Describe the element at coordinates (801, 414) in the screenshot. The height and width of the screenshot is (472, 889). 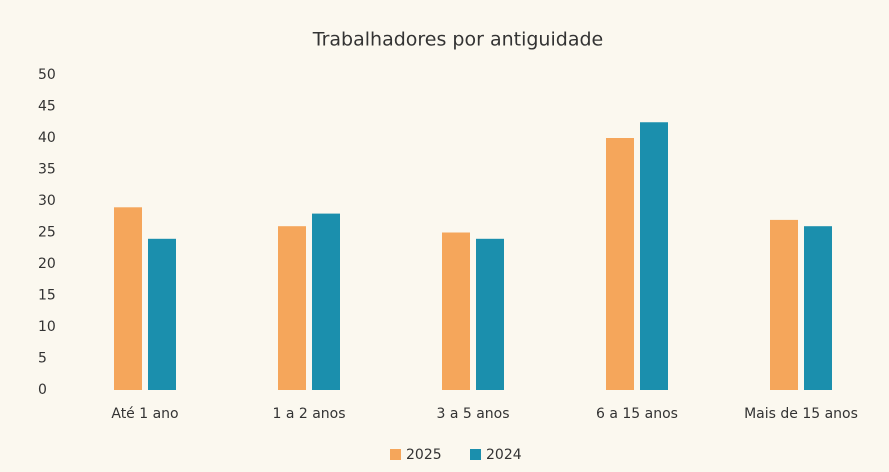
I see `x-tick-label: Mais de 15 anos` at that location.